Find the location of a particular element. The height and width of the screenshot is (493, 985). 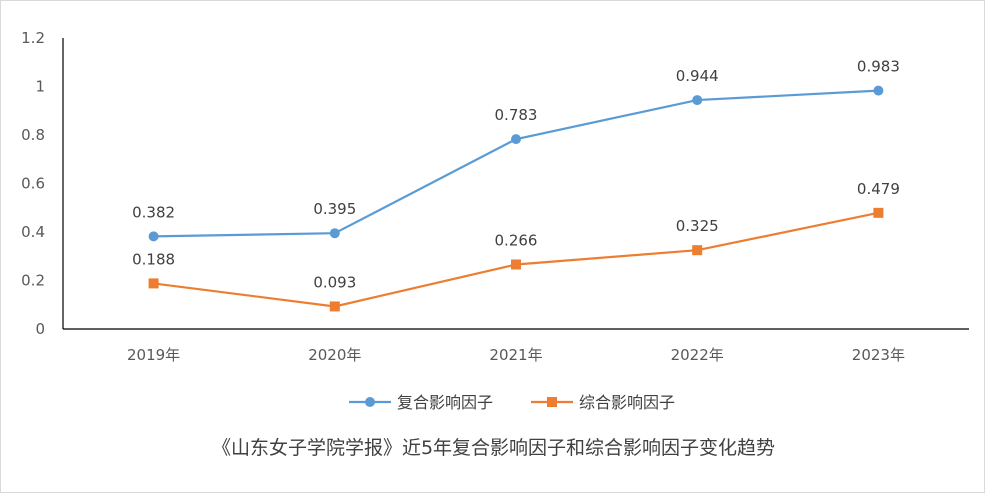

data-label: 0.479 is located at coordinates (878, 189).